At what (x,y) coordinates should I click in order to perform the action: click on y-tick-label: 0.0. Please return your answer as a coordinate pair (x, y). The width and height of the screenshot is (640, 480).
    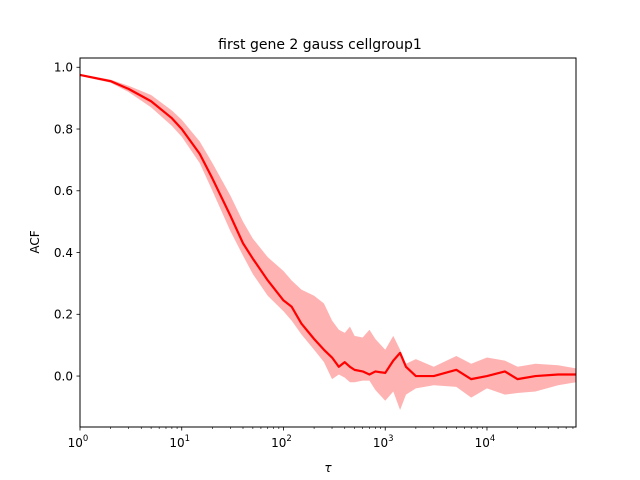
    Looking at the image, I should click on (63, 376).